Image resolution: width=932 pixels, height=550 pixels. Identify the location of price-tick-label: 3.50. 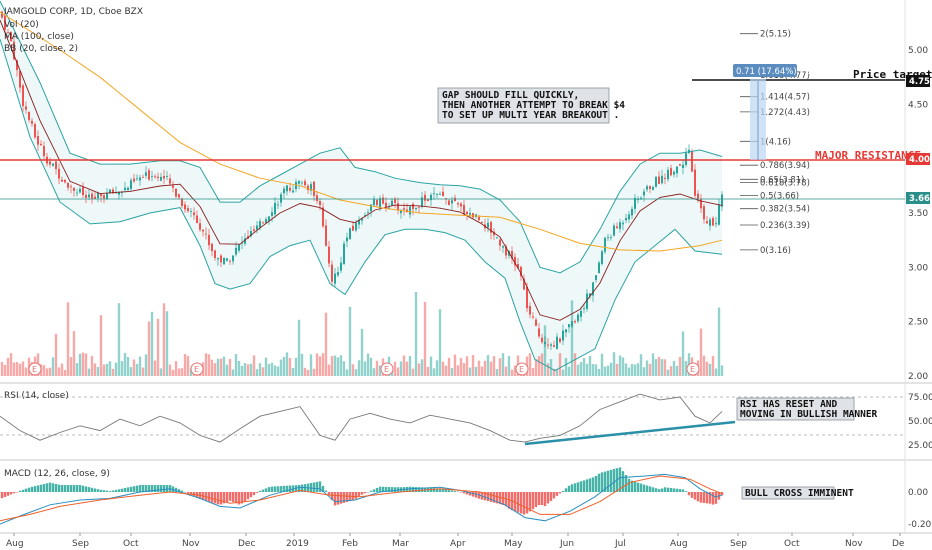
(918, 214).